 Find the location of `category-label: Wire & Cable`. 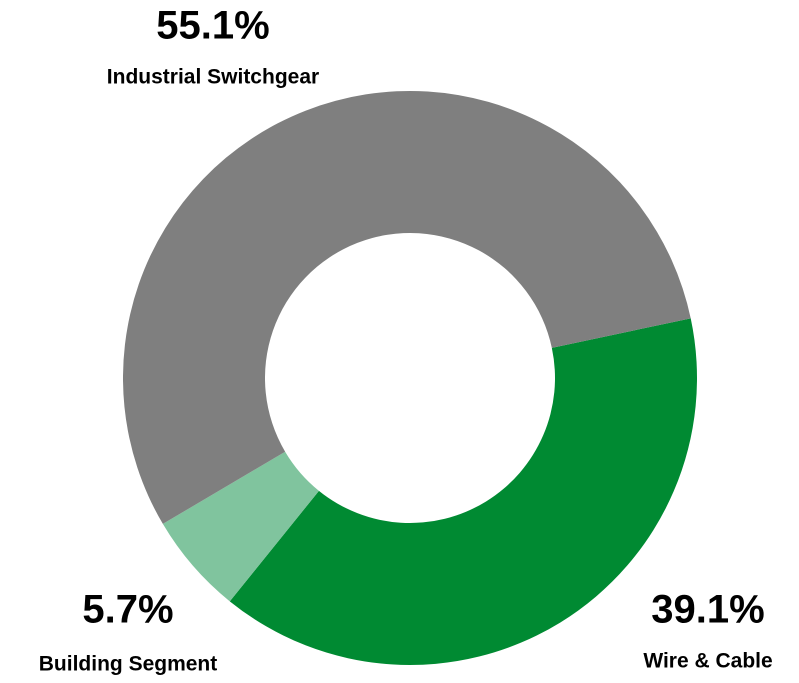

category-label: Wire & Cable is located at coordinates (707, 661).